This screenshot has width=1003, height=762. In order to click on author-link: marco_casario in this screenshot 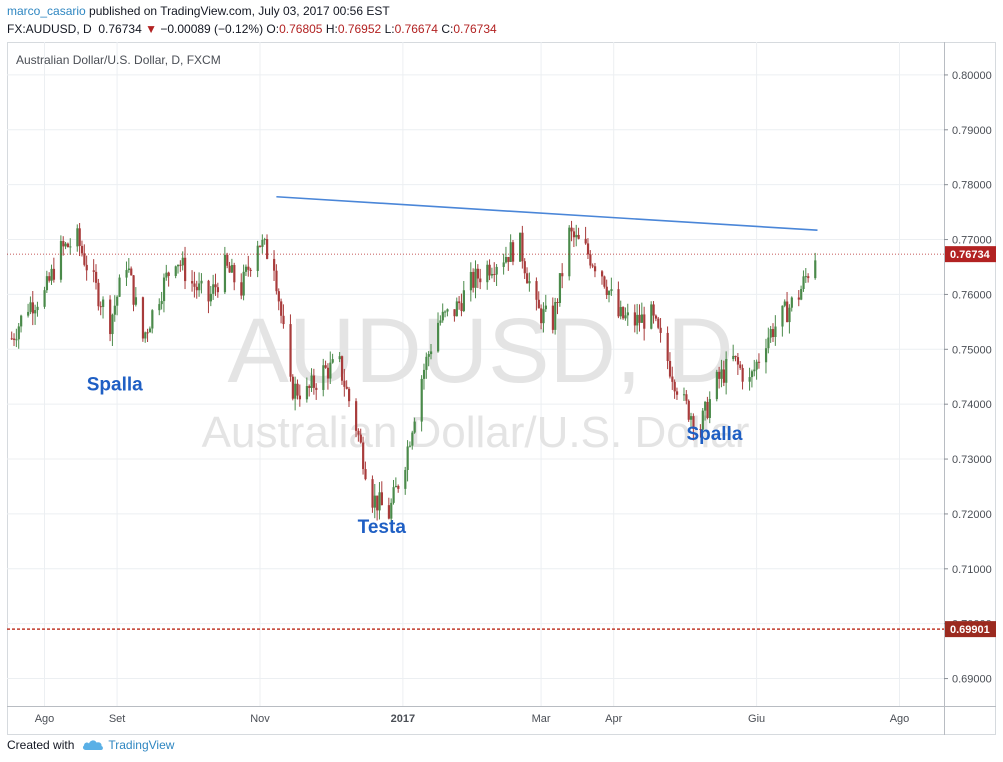, I will do `click(46, 11)`.